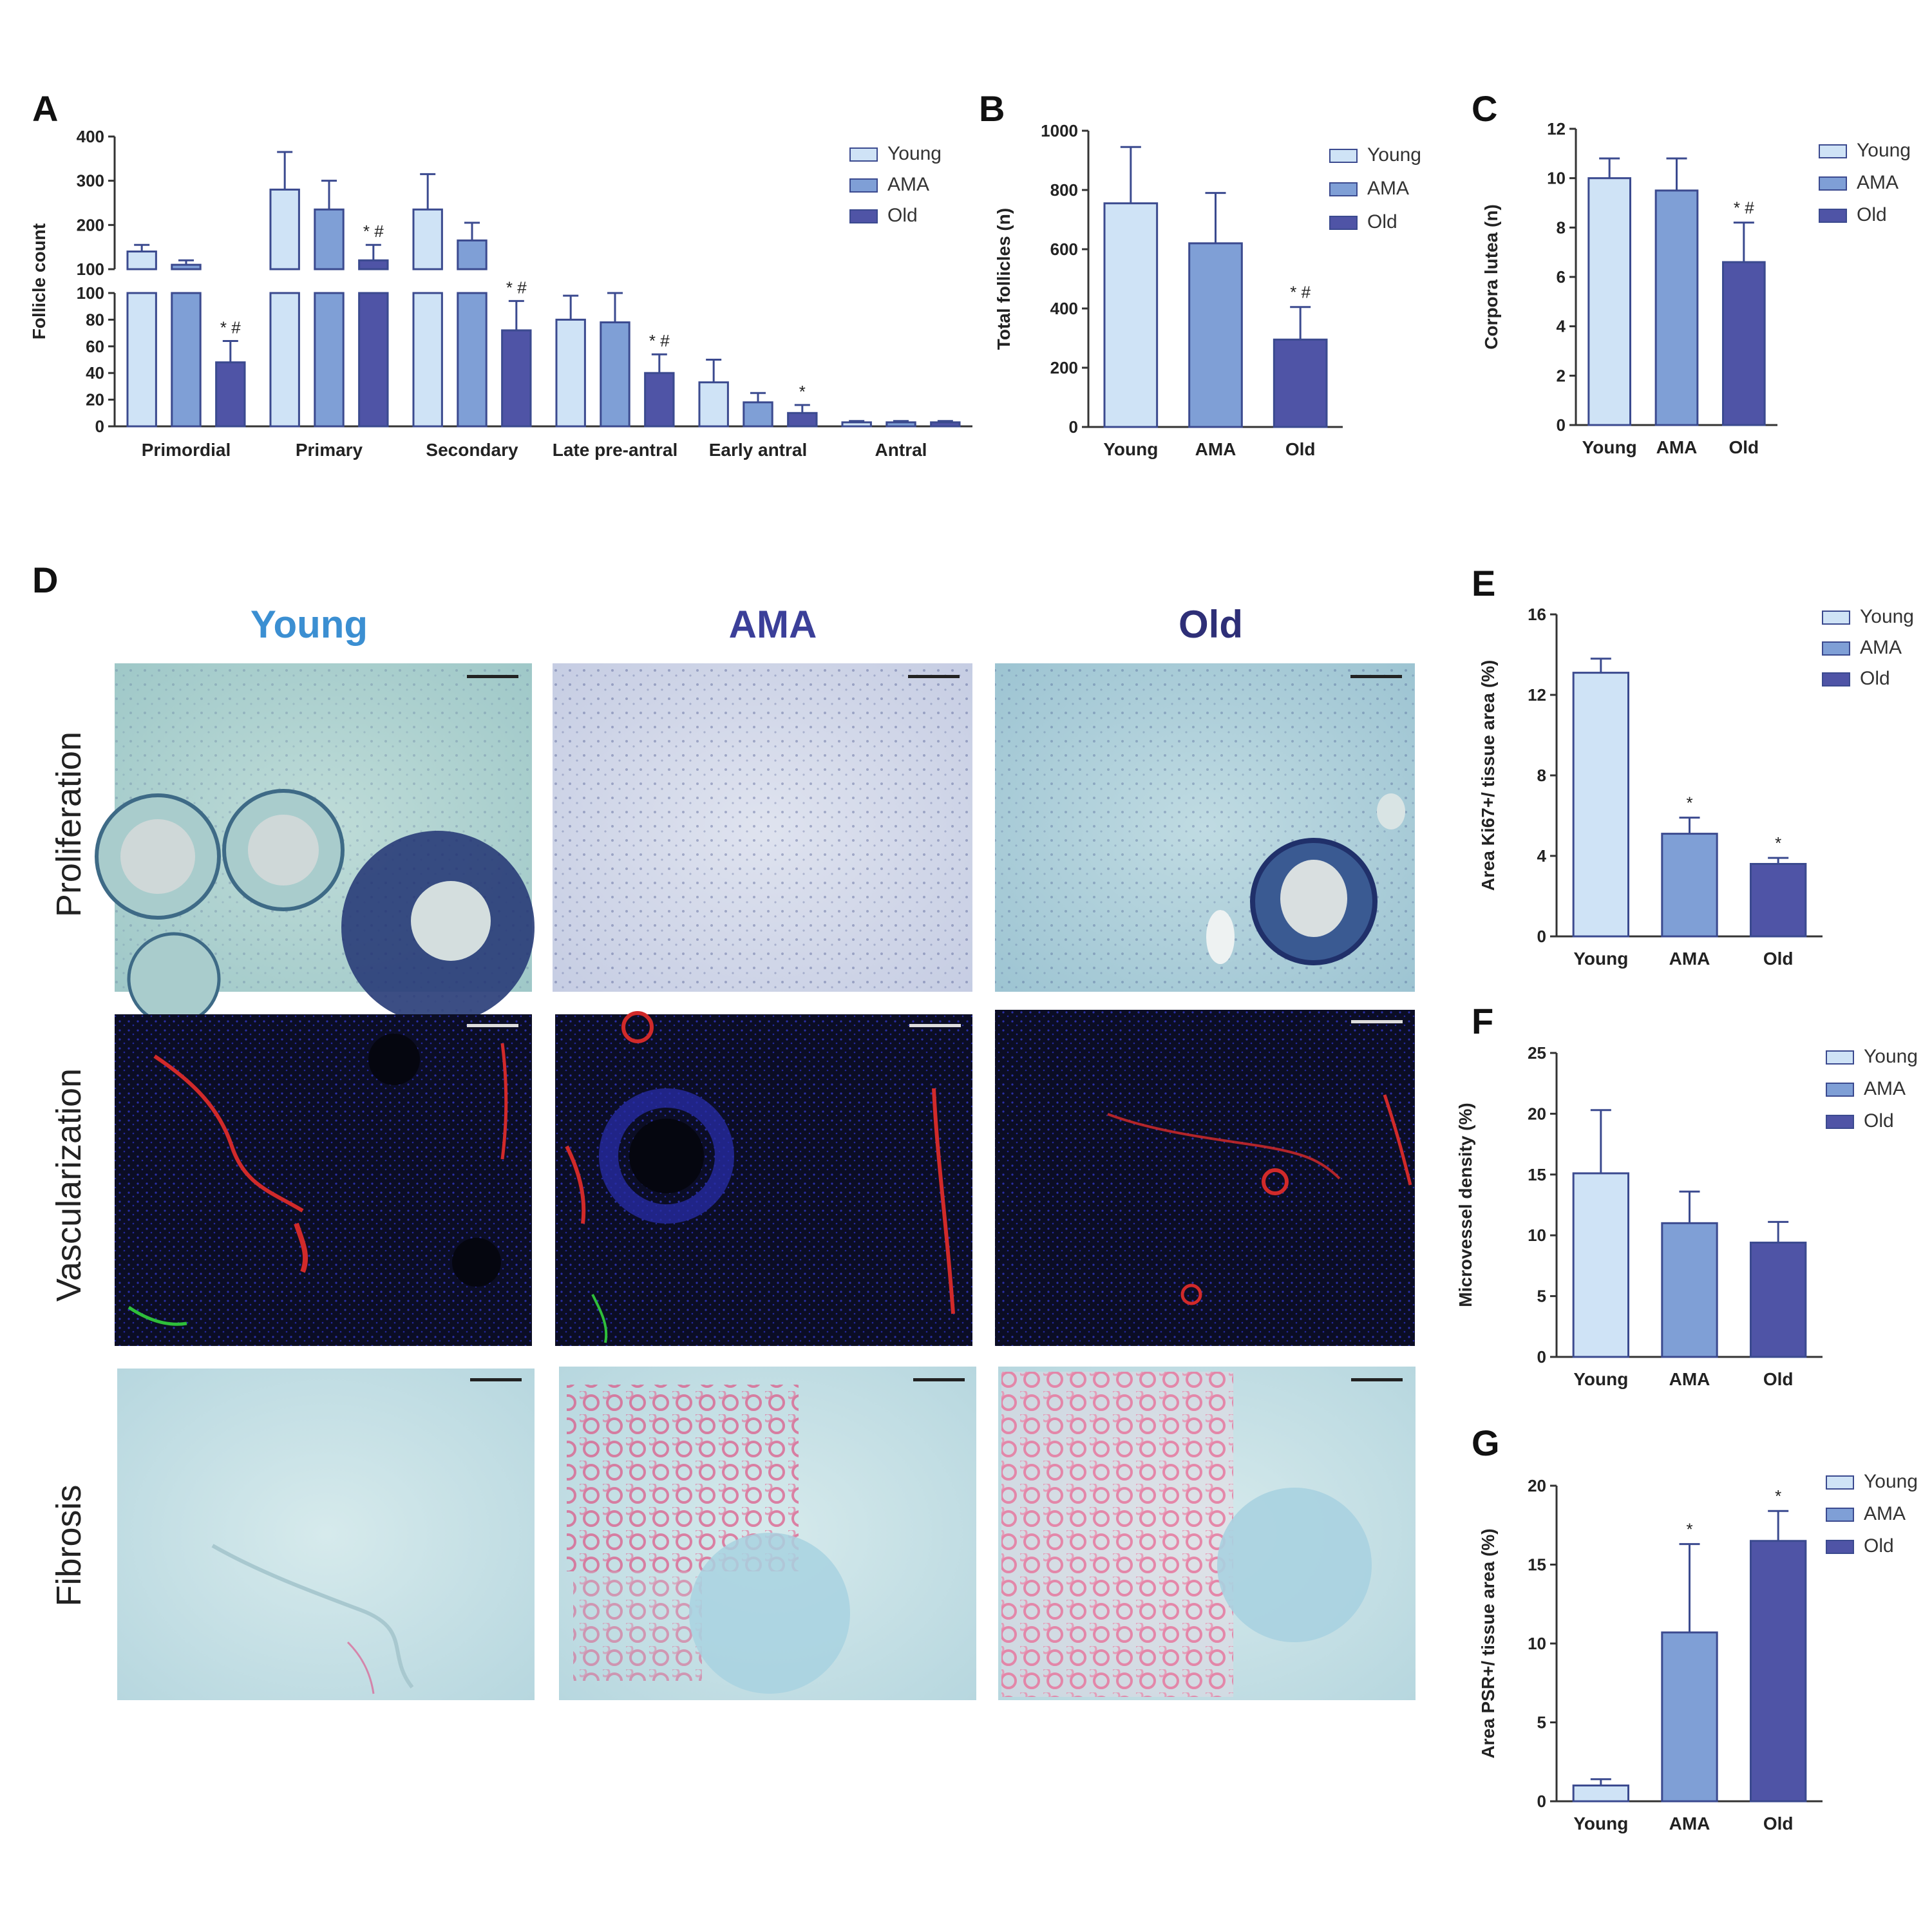 The image size is (1932, 1932). I want to click on y-tick-label: 12, so click(1556, 128).